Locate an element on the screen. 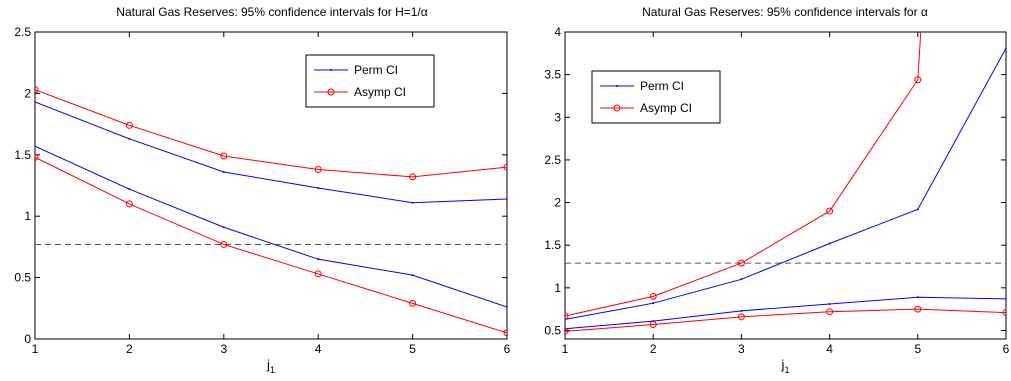  series-line-asymp-ci-lower is located at coordinates (785, 320).